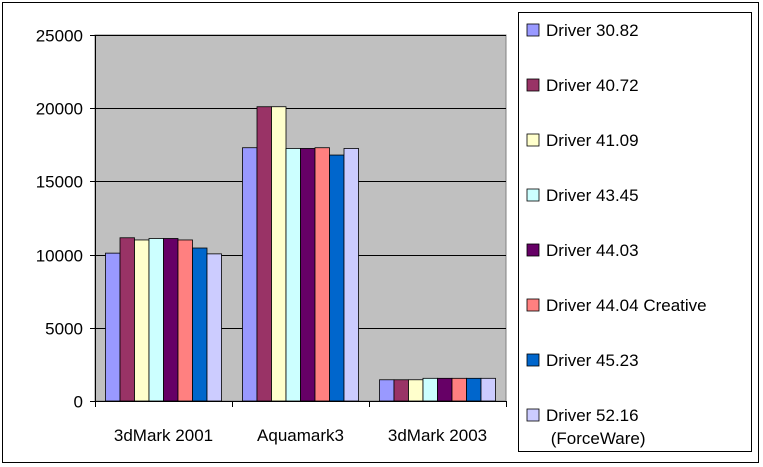  What do you see at coordinates (59, 182) in the screenshot?
I see `y-tick-label: 15000` at bounding box center [59, 182].